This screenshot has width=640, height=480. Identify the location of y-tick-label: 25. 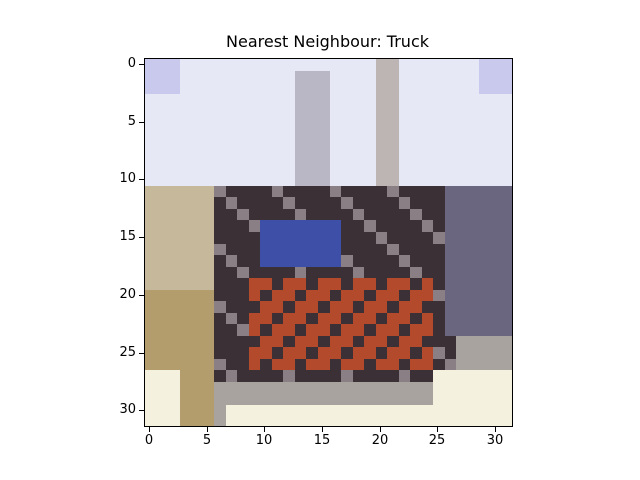
(127, 352).